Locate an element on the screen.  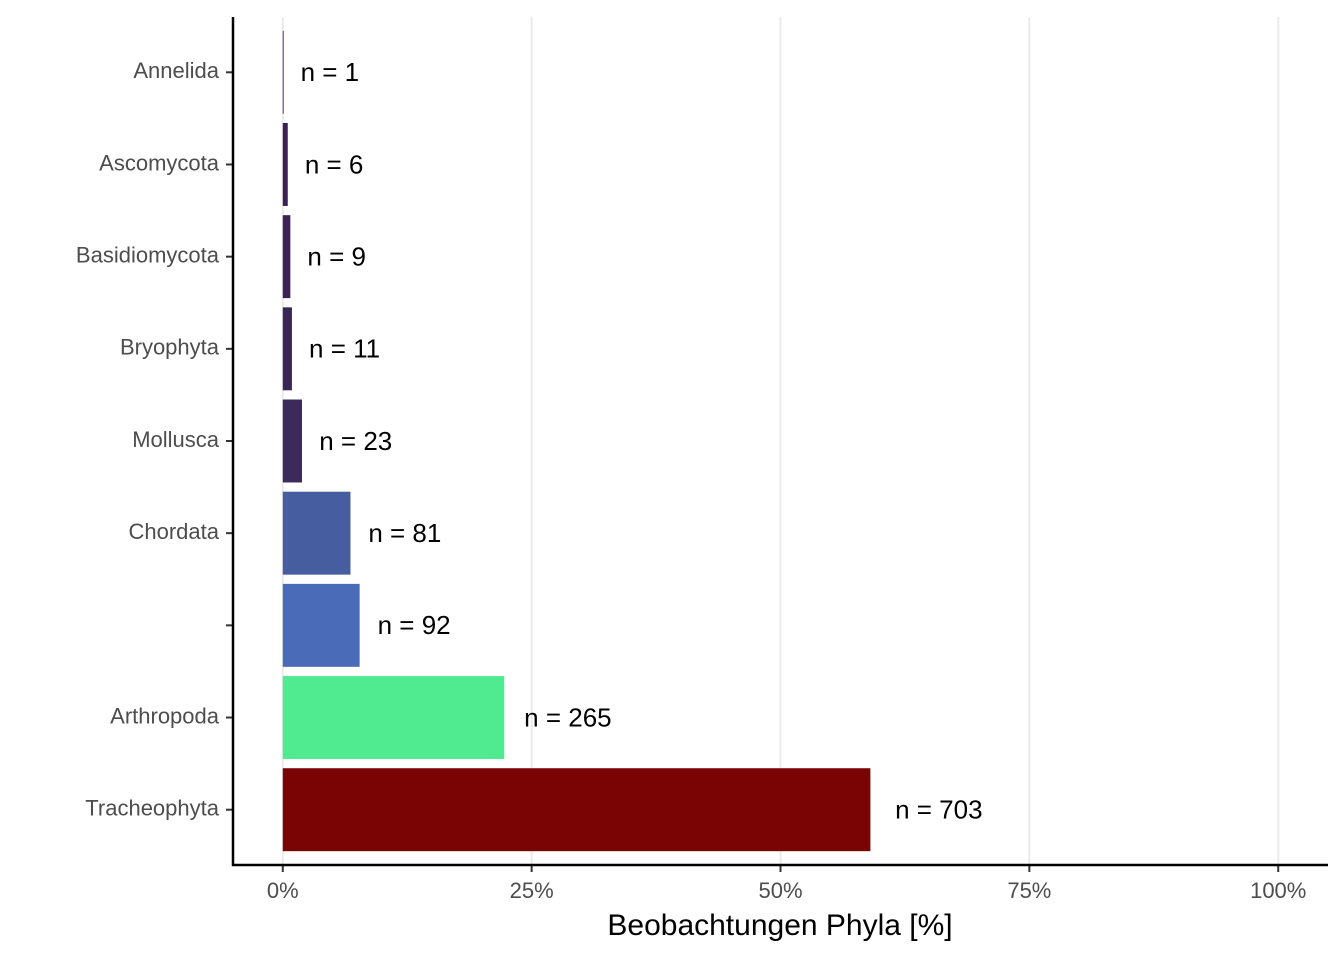
bar-label: n = 92 is located at coordinates (414, 625).